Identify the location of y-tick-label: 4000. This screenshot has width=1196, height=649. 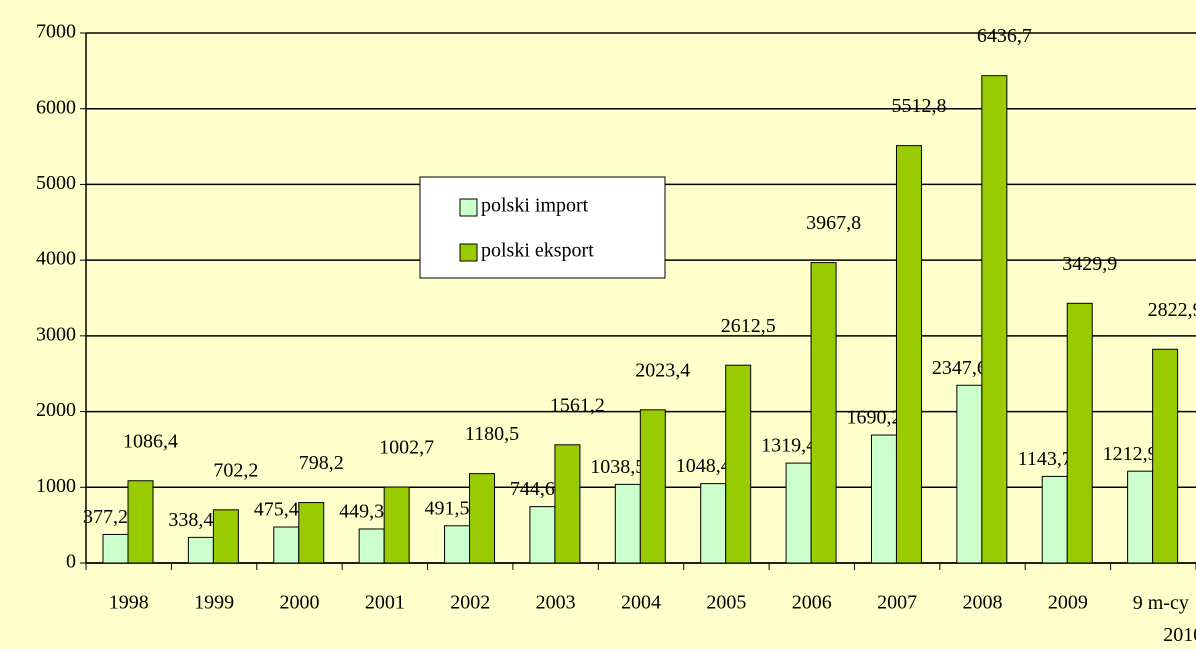
(56, 259).